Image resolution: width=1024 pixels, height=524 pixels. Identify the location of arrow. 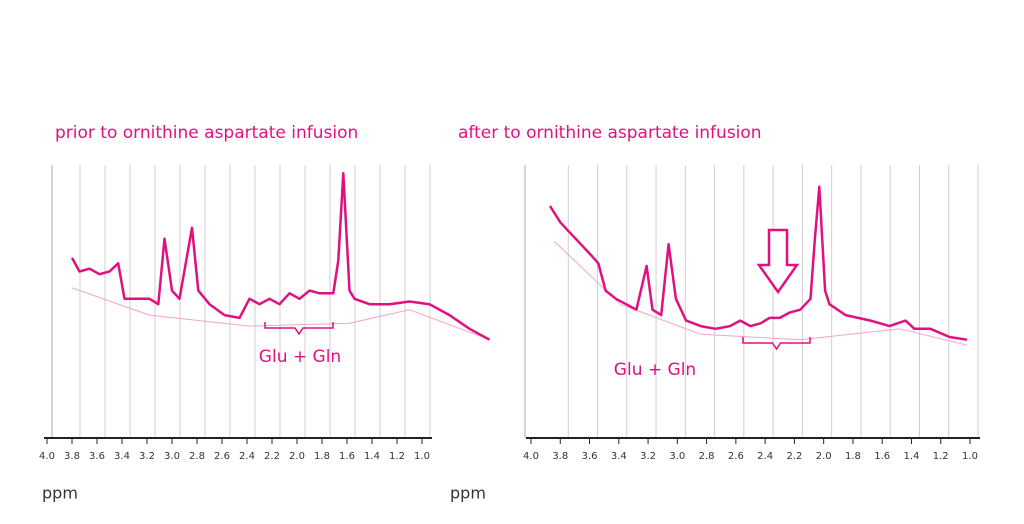
(778, 261).